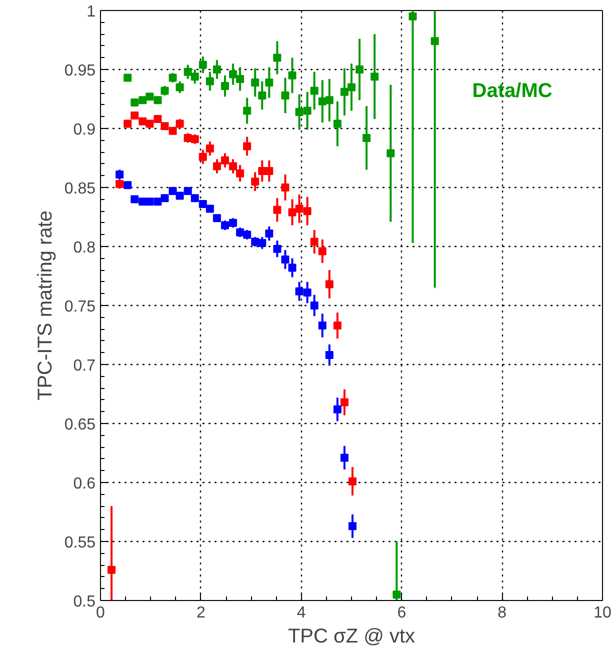 This screenshot has width=614, height=670. Describe the element at coordinates (84, 602) in the screenshot. I see `y-tick-label: 0.5` at that location.